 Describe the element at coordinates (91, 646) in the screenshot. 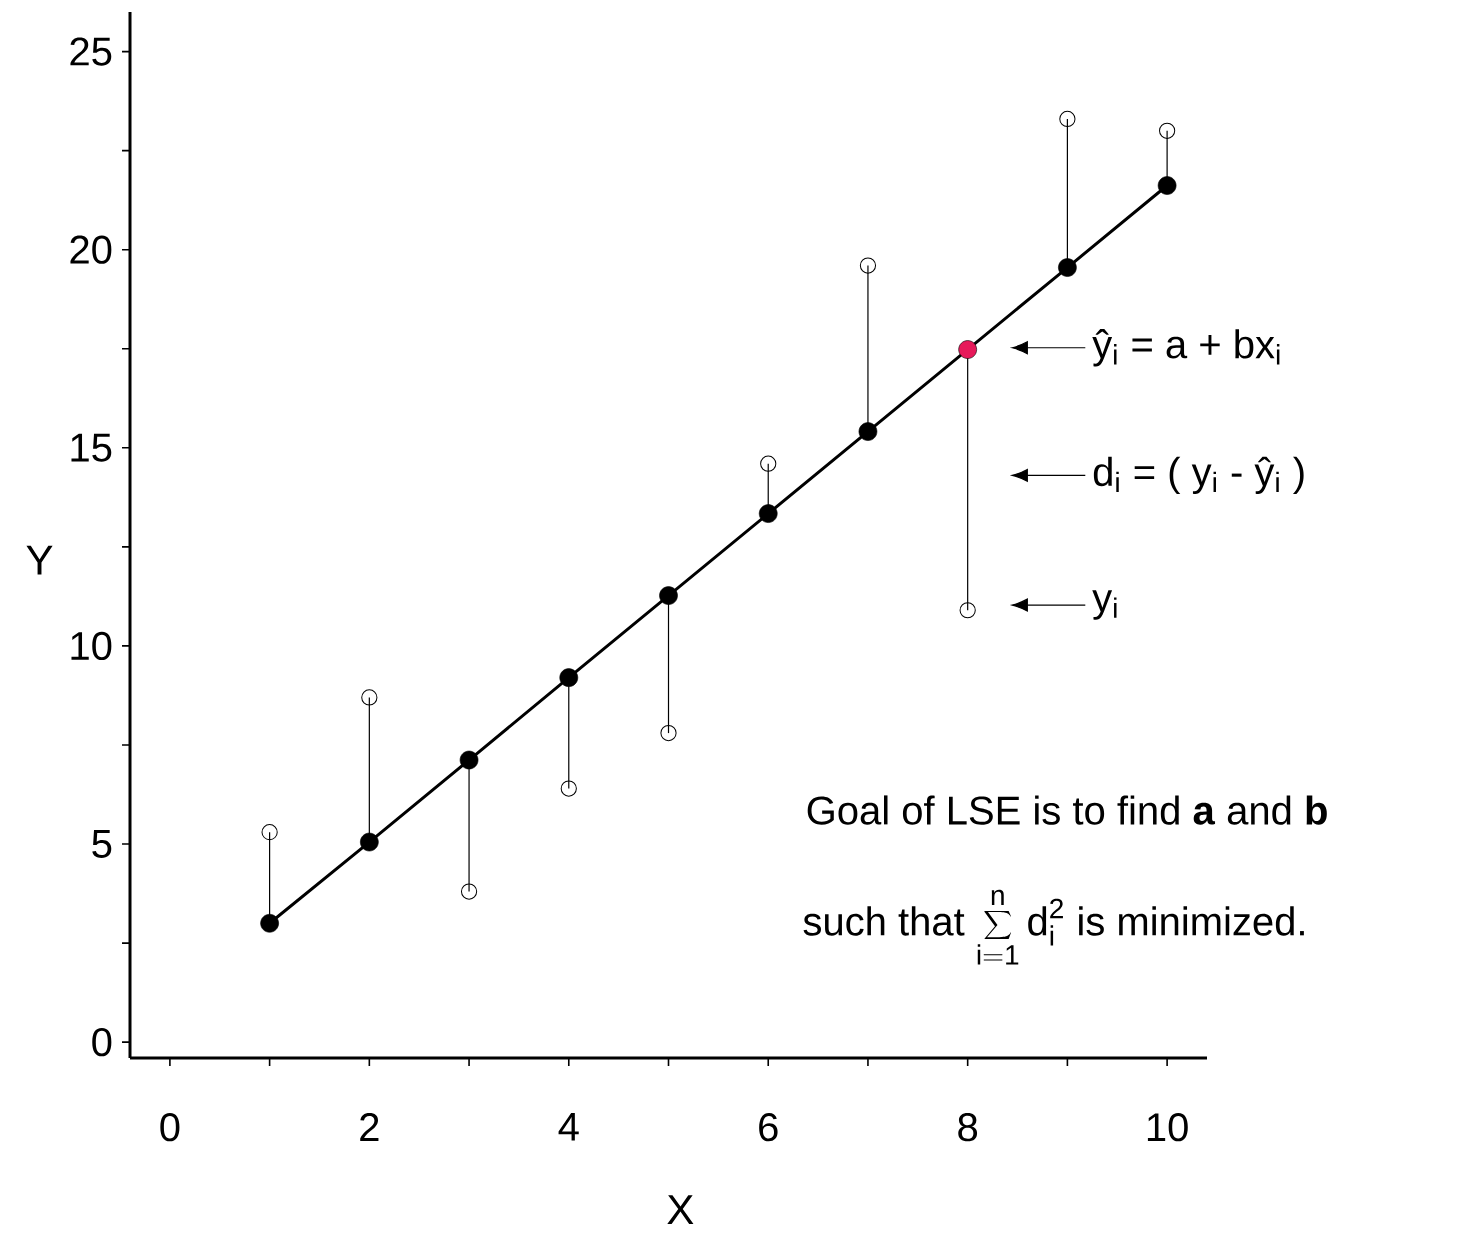

I see `y-tick-label: 10` at that location.